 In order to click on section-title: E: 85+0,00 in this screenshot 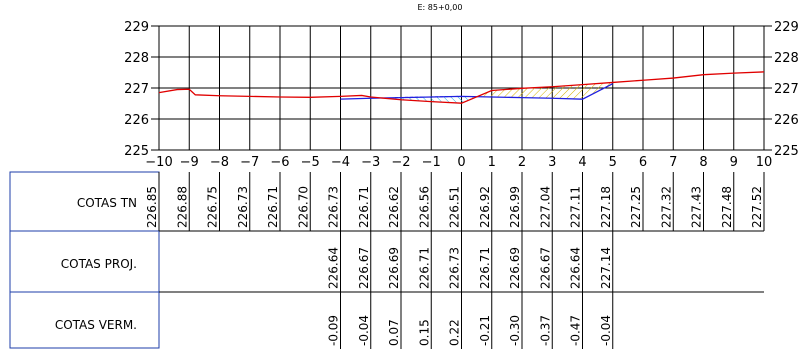, I will do `click(440, 7)`.